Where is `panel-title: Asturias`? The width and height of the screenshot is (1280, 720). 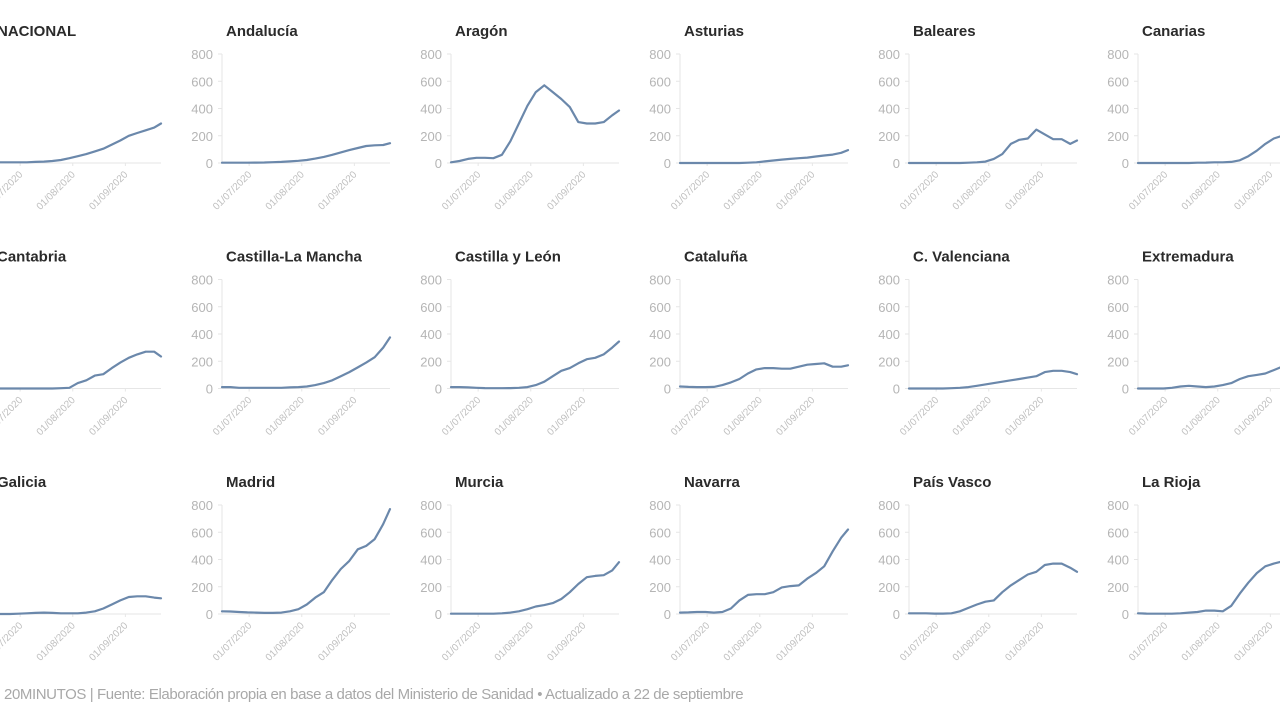 panel-title: Asturias is located at coordinates (714, 31).